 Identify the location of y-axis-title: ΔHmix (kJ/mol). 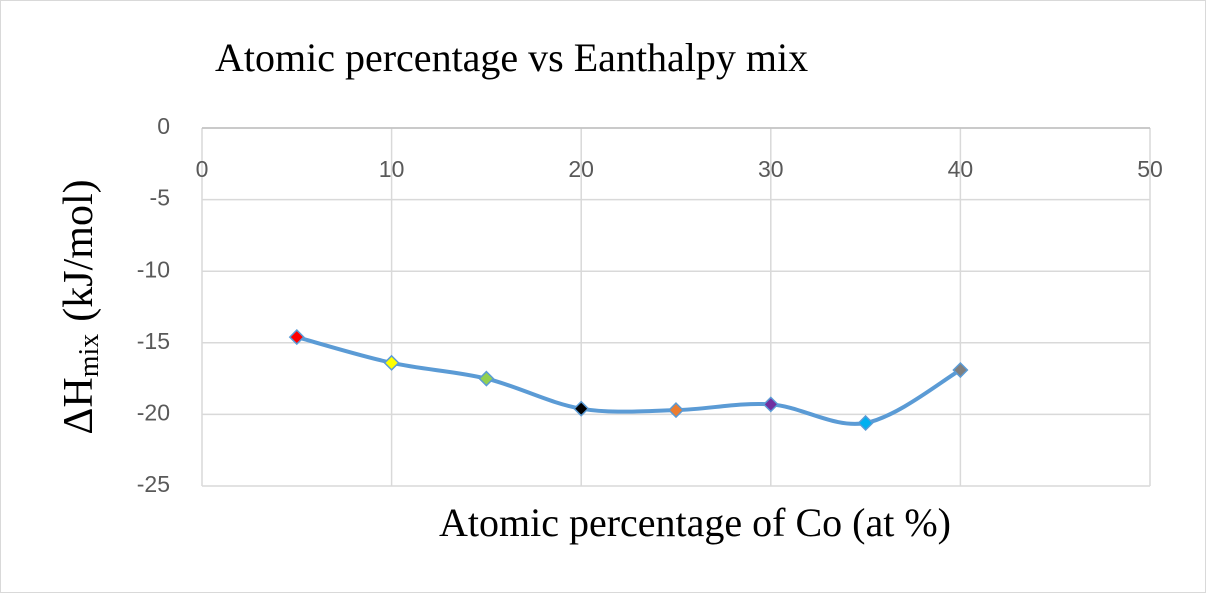
(81, 306).